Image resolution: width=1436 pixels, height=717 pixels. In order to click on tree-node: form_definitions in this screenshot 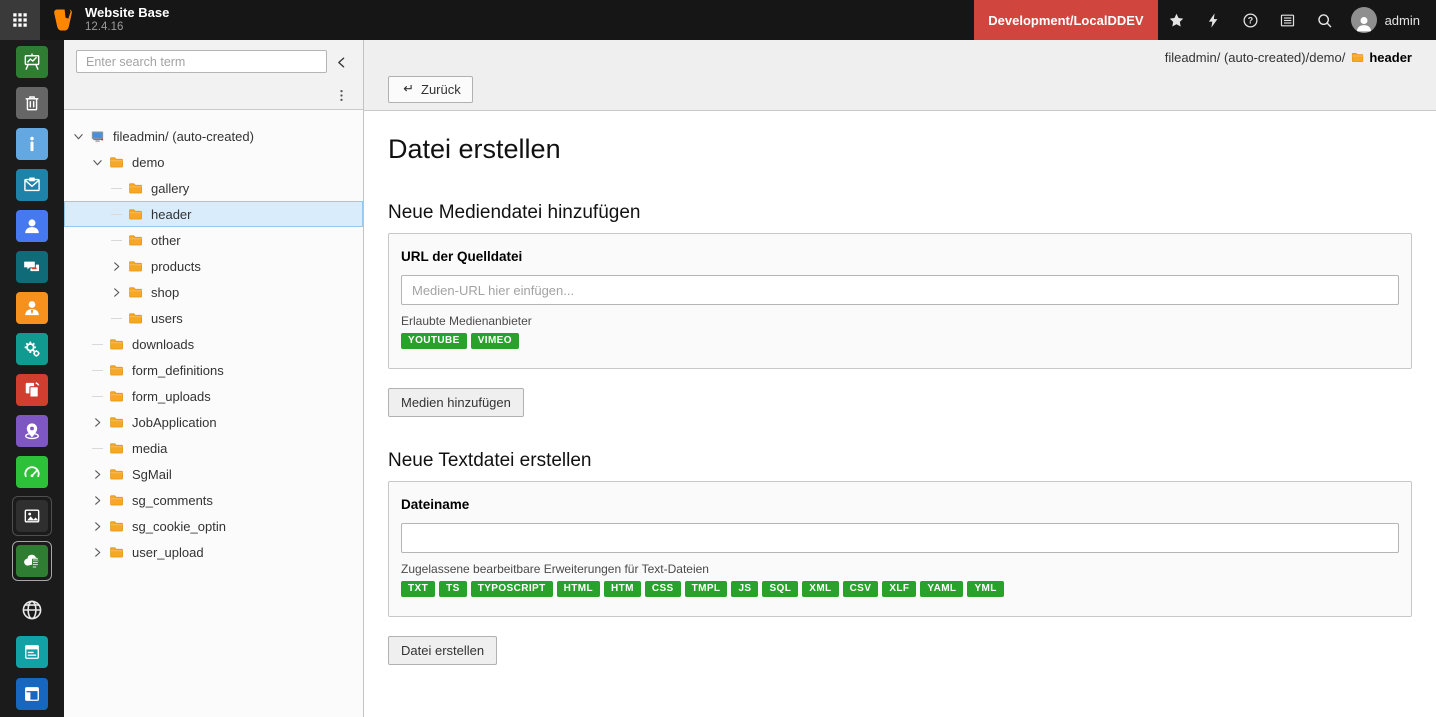, I will do `click(213, 370)`.